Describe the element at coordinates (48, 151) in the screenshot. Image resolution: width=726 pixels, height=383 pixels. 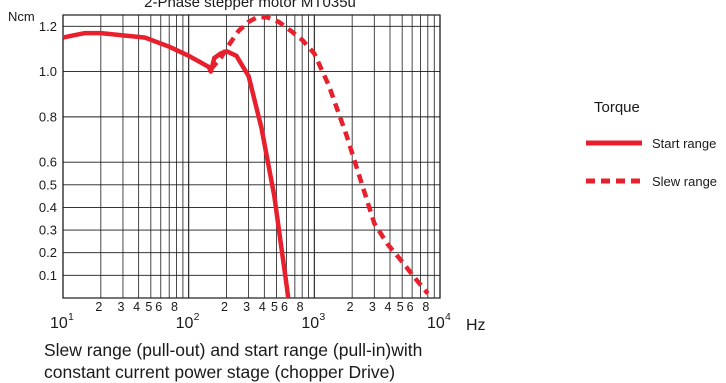
I see `y-axis-ticks: 0.1 0.2 0.3 0.4 0.5 0.6 0.8 1.0 1.2` at that location.